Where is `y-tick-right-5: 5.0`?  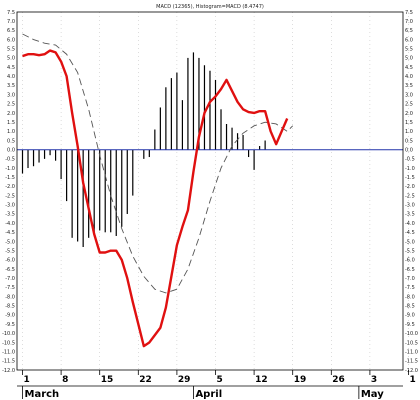 y-tick-right-5: 5.0 is located at coordinates (409, 59).